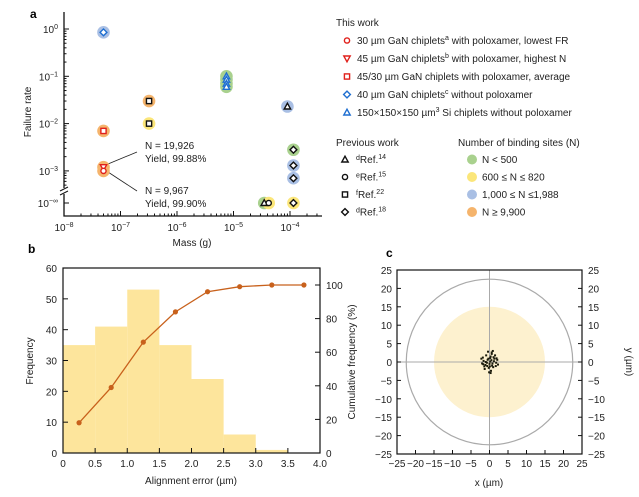 This screenshot has width=639, height=497. I want to click on x-tick-label: −25, so click(397, 464).